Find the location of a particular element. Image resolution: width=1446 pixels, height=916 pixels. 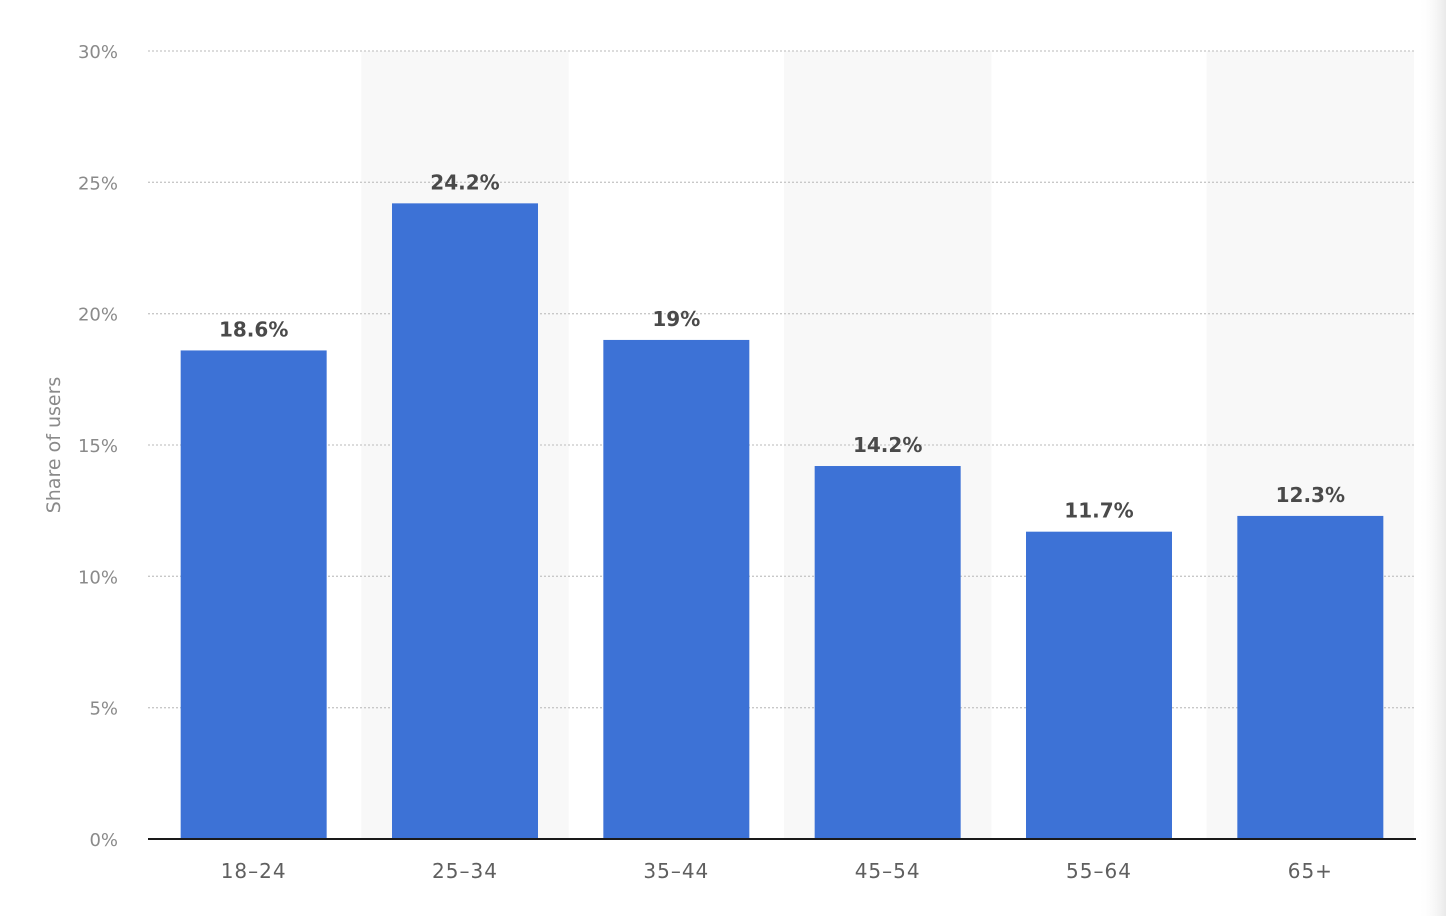

x-category-label: 35–44 is located at coordinates (676, 871).